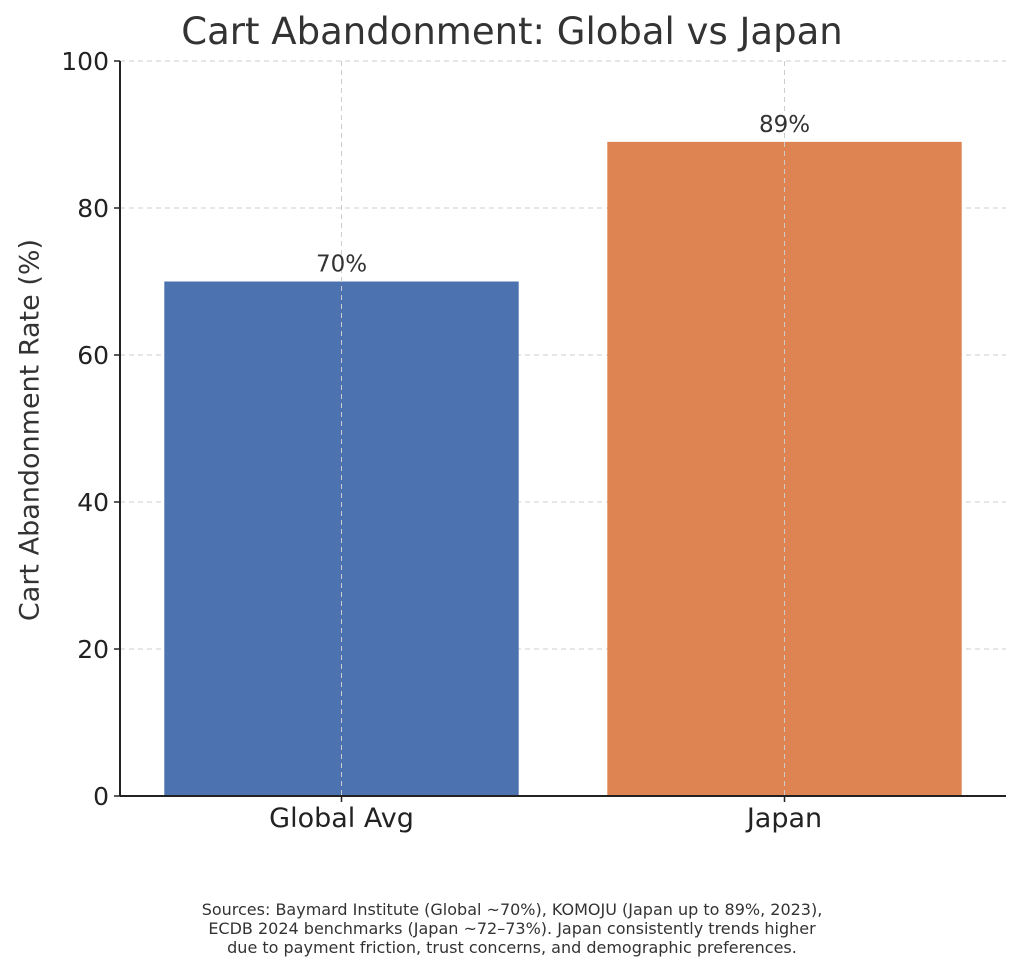 This screenshot has width=1024, height=977. What do you see at coordinates (512, 31) in the screenshot?
I see `chart-title: Cart Abandonment: Global vs Japan` at bounding box center [512, 31].